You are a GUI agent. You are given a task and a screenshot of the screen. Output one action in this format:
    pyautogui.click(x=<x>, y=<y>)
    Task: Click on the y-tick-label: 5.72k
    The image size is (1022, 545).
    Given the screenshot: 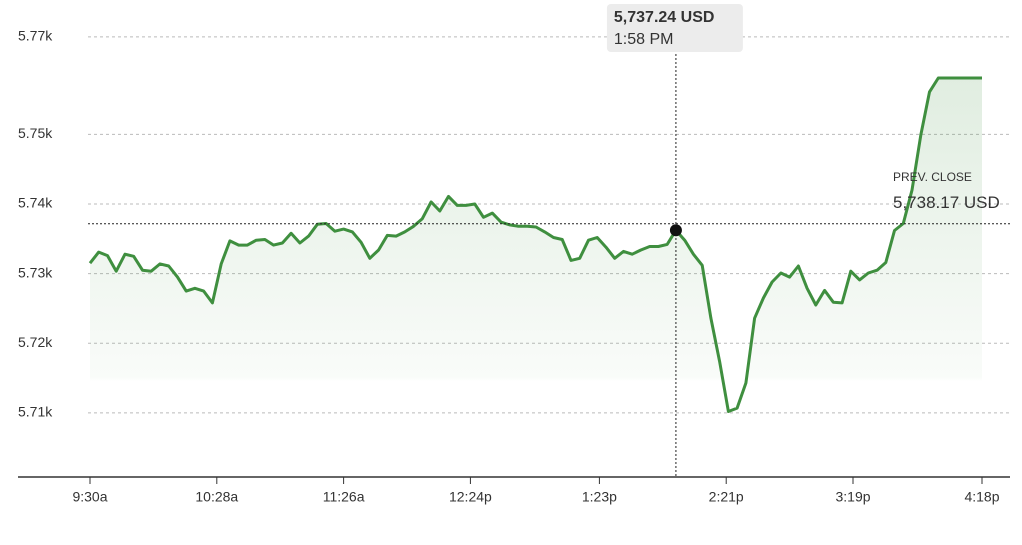 What is the action you would take?
    pyautogui.click(x=35, y=342)
    